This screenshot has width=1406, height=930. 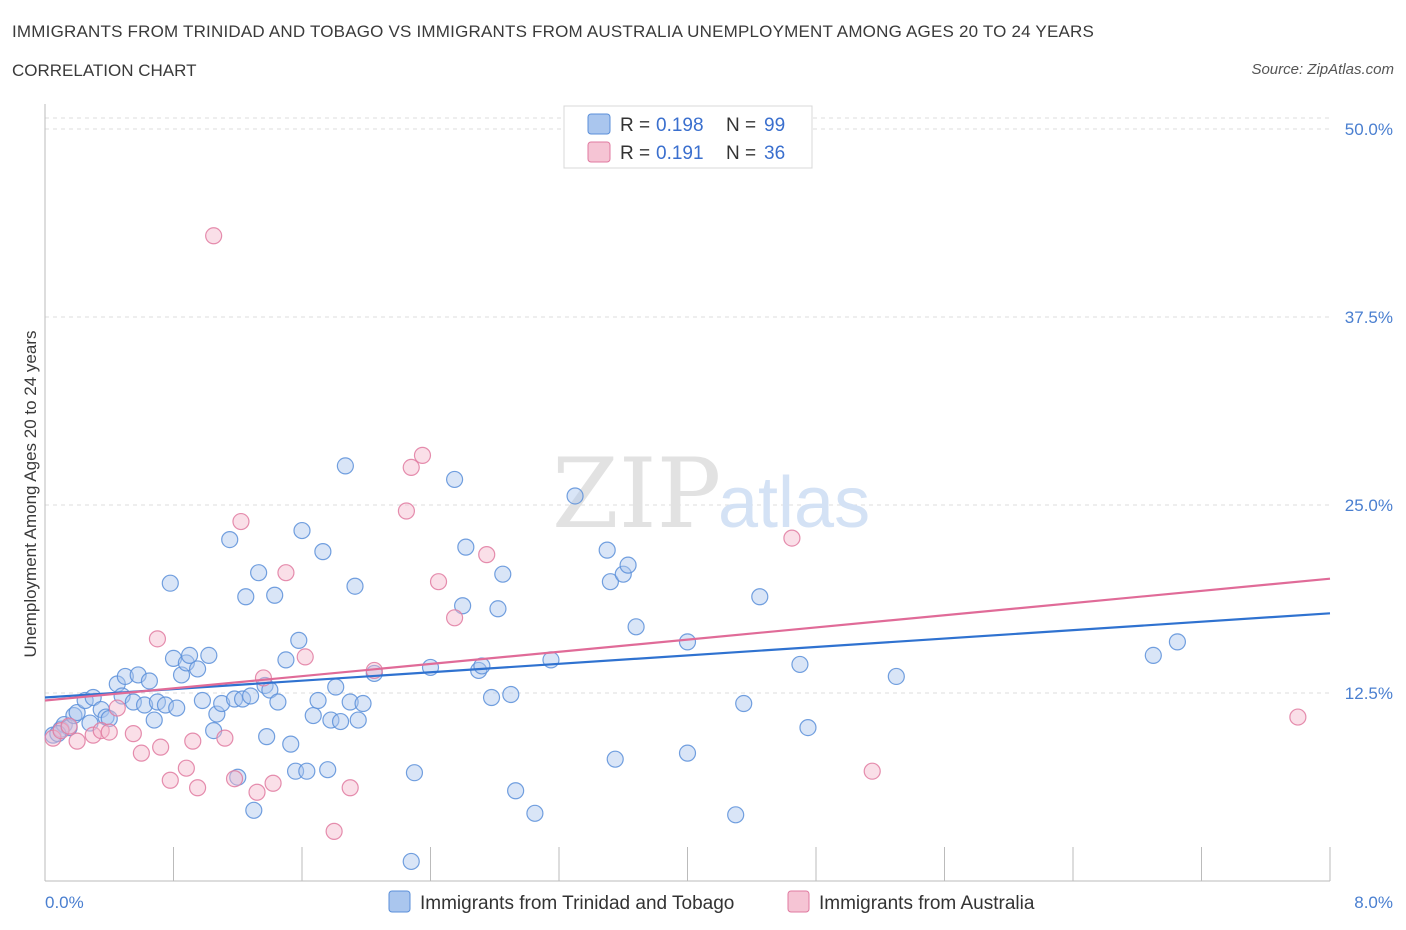 I want to click on y-tick-label-3: 50.0%, so click(x=1369, y=129).